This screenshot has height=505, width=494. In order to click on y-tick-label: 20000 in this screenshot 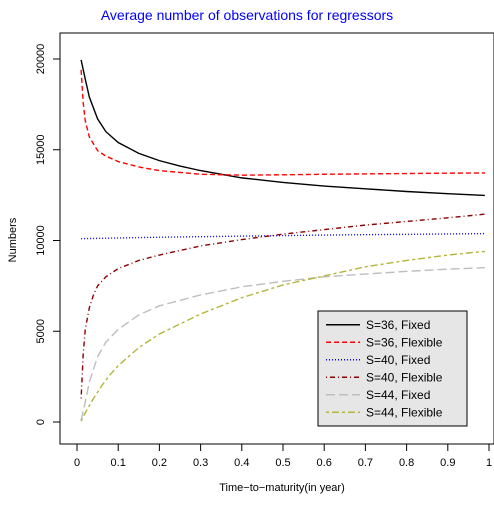, I will do `click(41, 59)`.